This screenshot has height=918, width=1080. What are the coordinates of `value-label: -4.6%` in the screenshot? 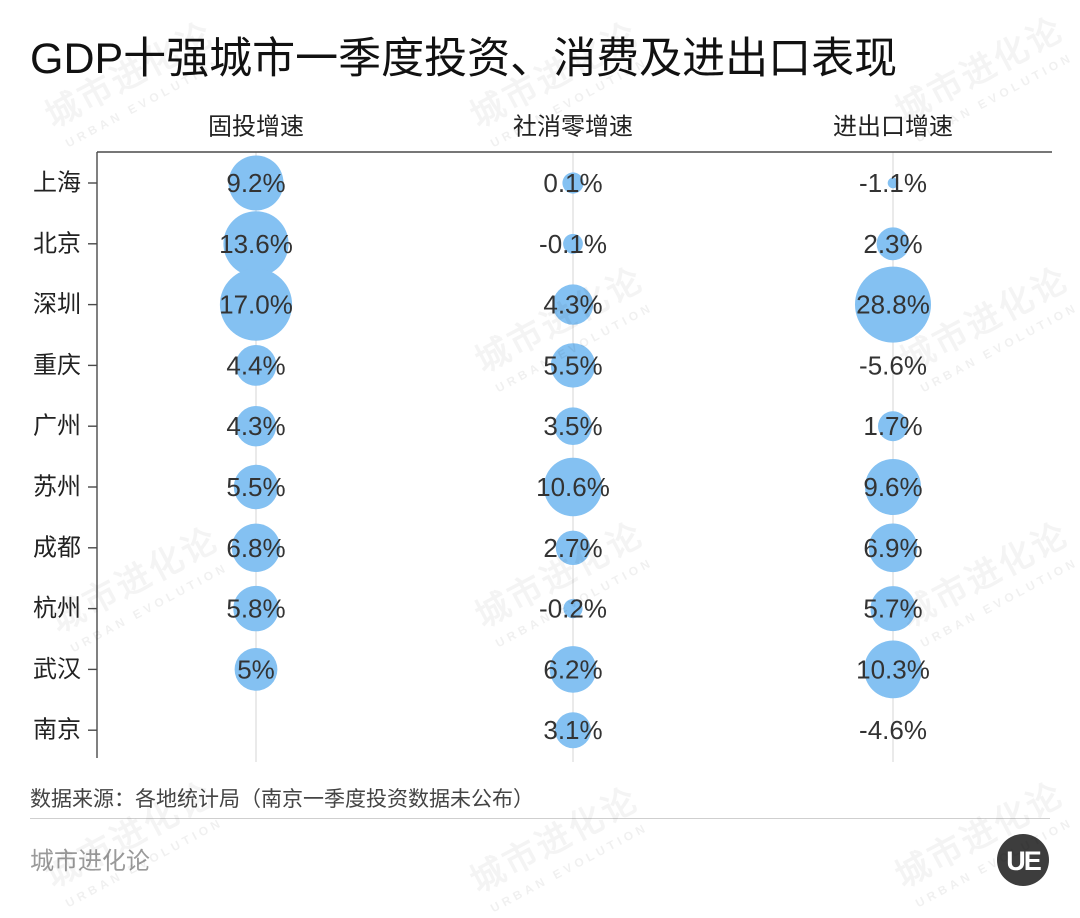 It's located at (893, 730).